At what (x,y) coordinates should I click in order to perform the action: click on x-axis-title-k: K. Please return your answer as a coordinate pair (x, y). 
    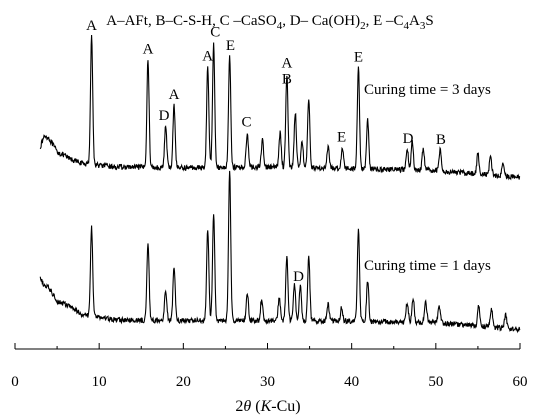
    Looking at the image, I should click on (266, 406).